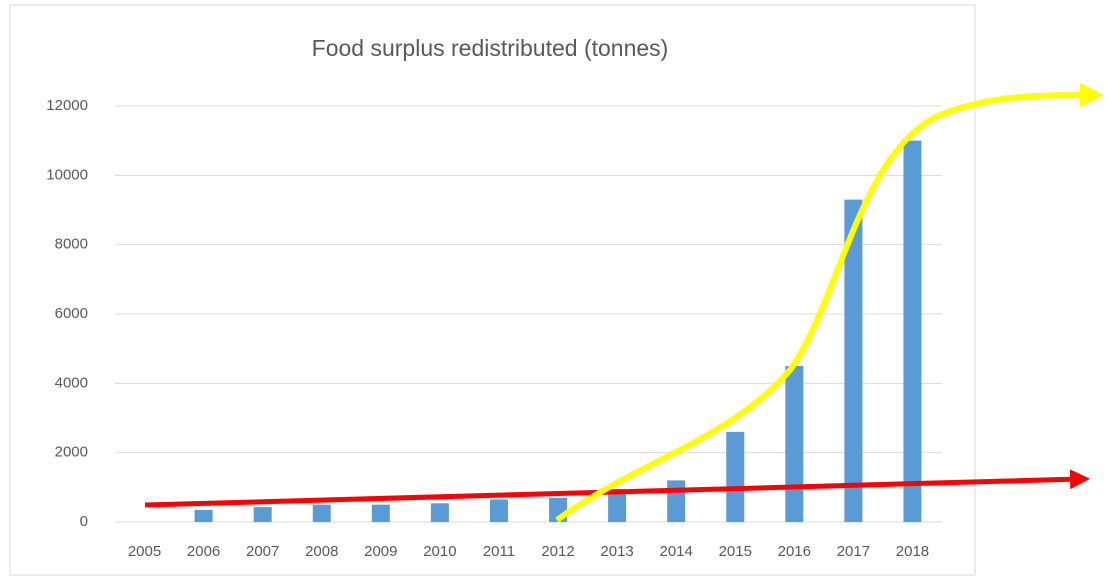 This screenshot has height=580, width=1113. What do you see at coordinates (71, 452) in the screenshot?
I see `y-tick-label: 2000` at bounding box center [71, 452].